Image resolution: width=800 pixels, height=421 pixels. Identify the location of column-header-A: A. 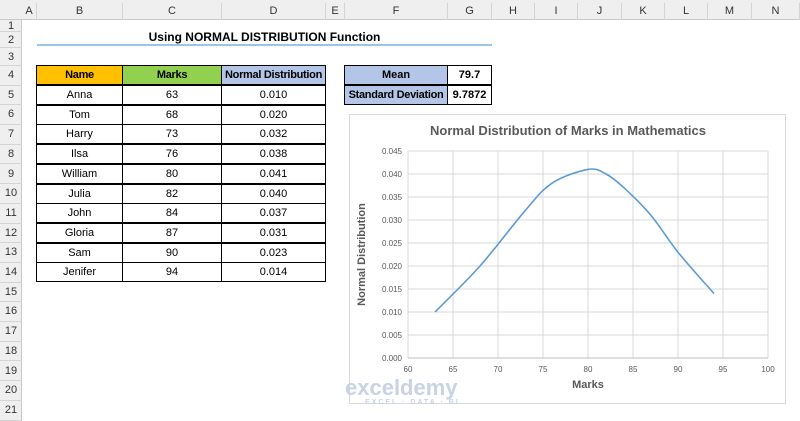
(29, 11).